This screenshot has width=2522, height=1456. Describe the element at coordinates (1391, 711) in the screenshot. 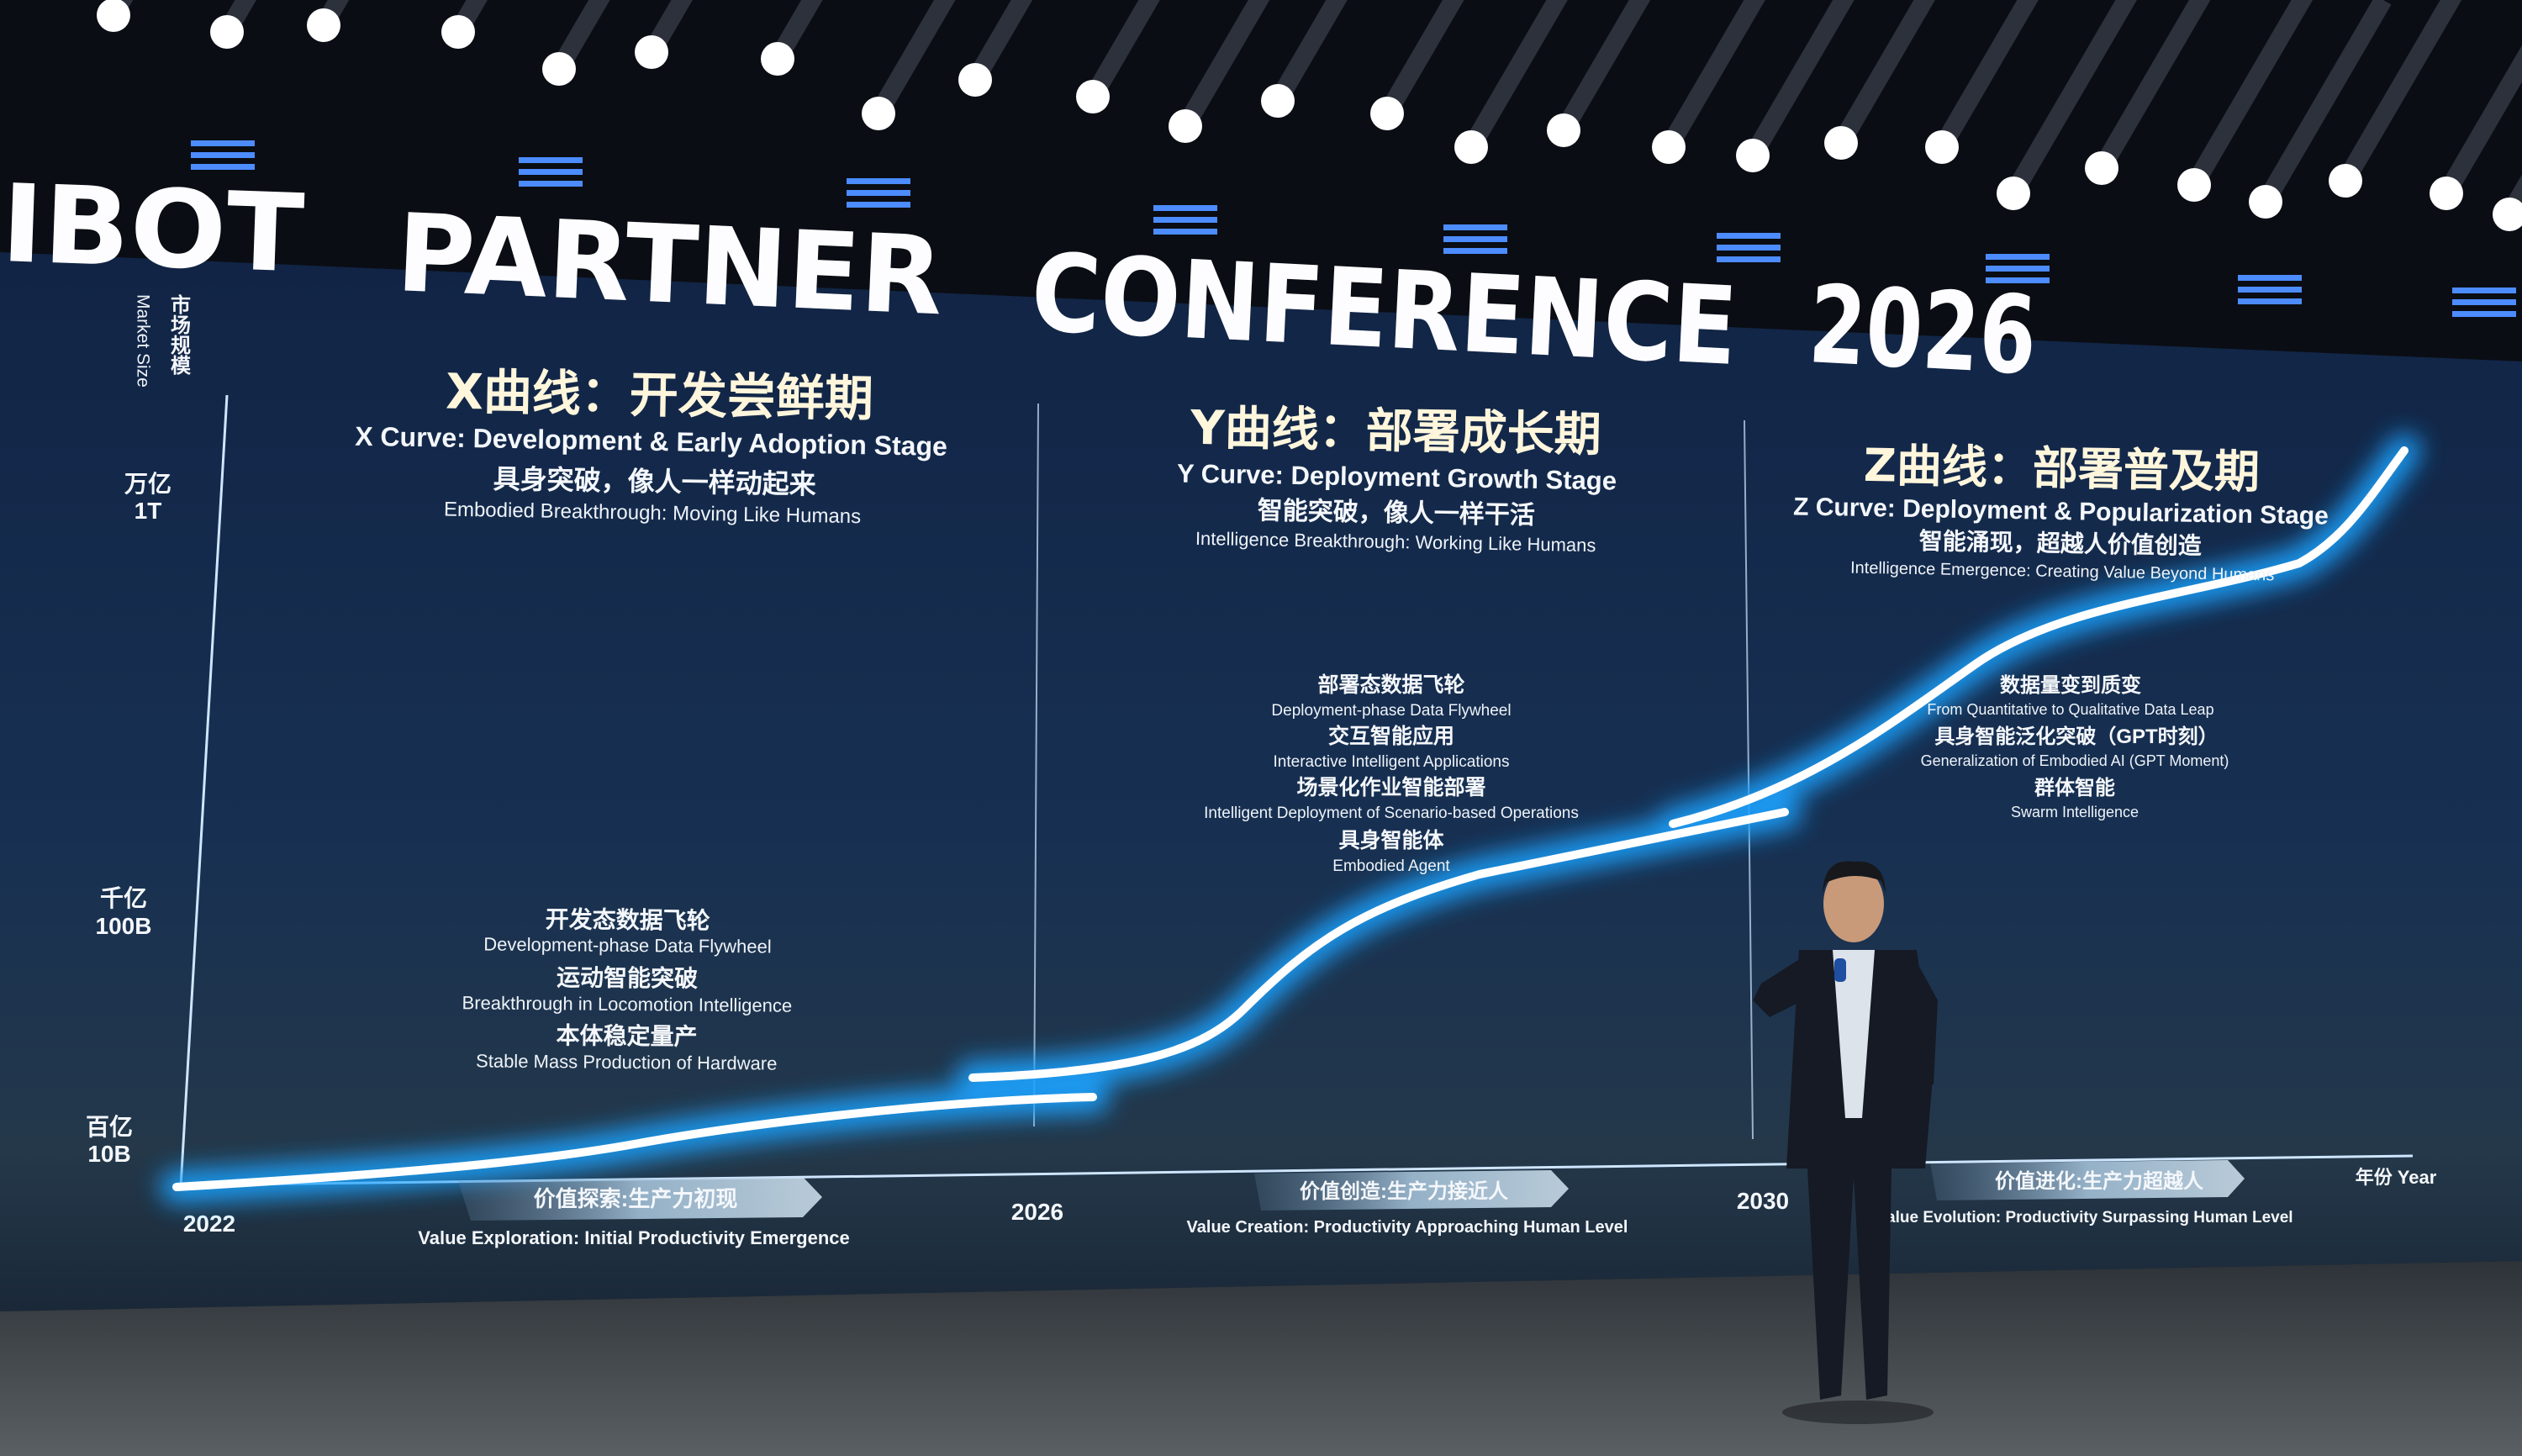

I see `item-en: Deployment-phase Data Flywheel` at that location.